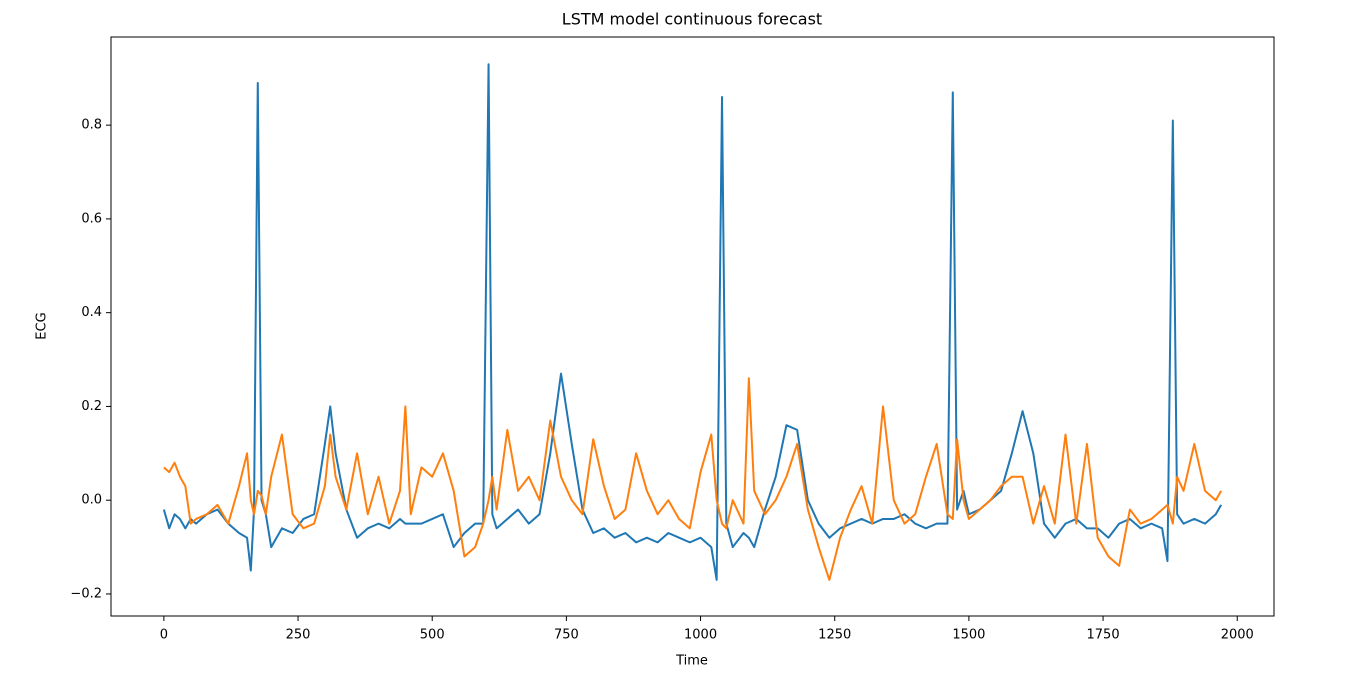  What do you see at coordinates (691, 661) in the screenshot?
I see `x-axis-label: Time` at bounding box center [691, 661].